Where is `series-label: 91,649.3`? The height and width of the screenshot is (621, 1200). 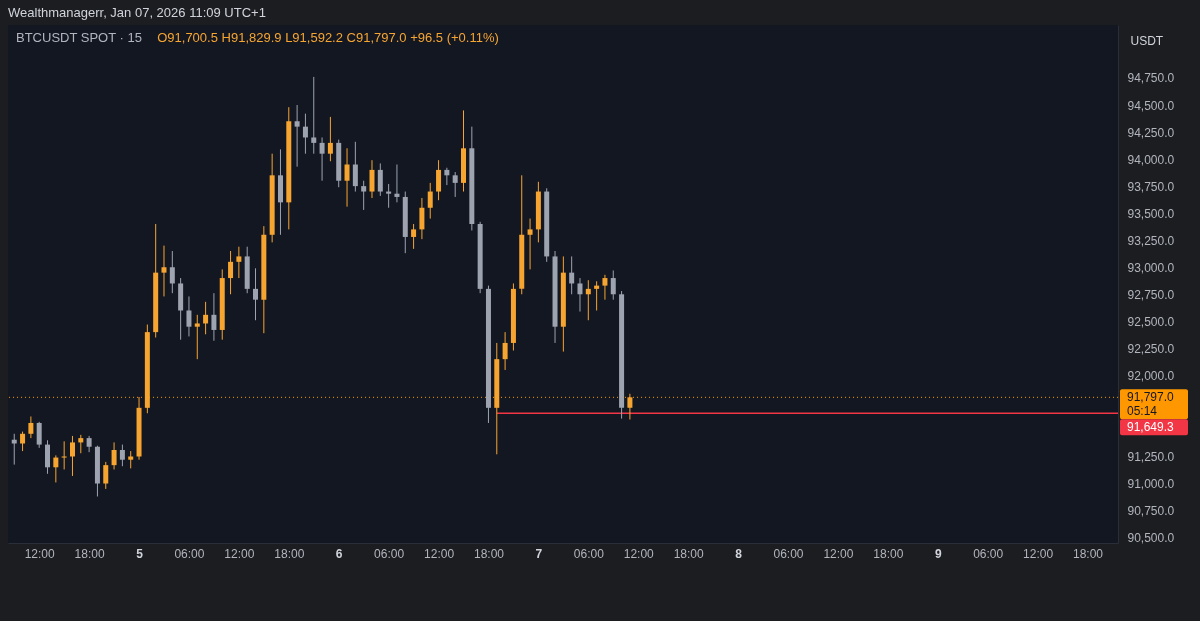 series-label: 91,649.3 is located at coordinates (1151, 427).